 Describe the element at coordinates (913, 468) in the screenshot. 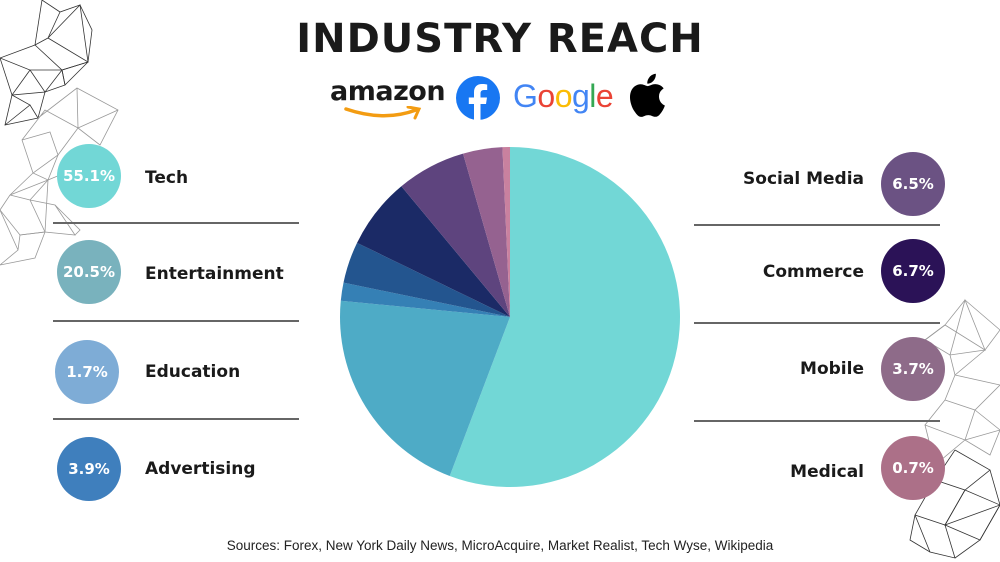

I see `legend-bubble-medical: 0.7%` at that location.